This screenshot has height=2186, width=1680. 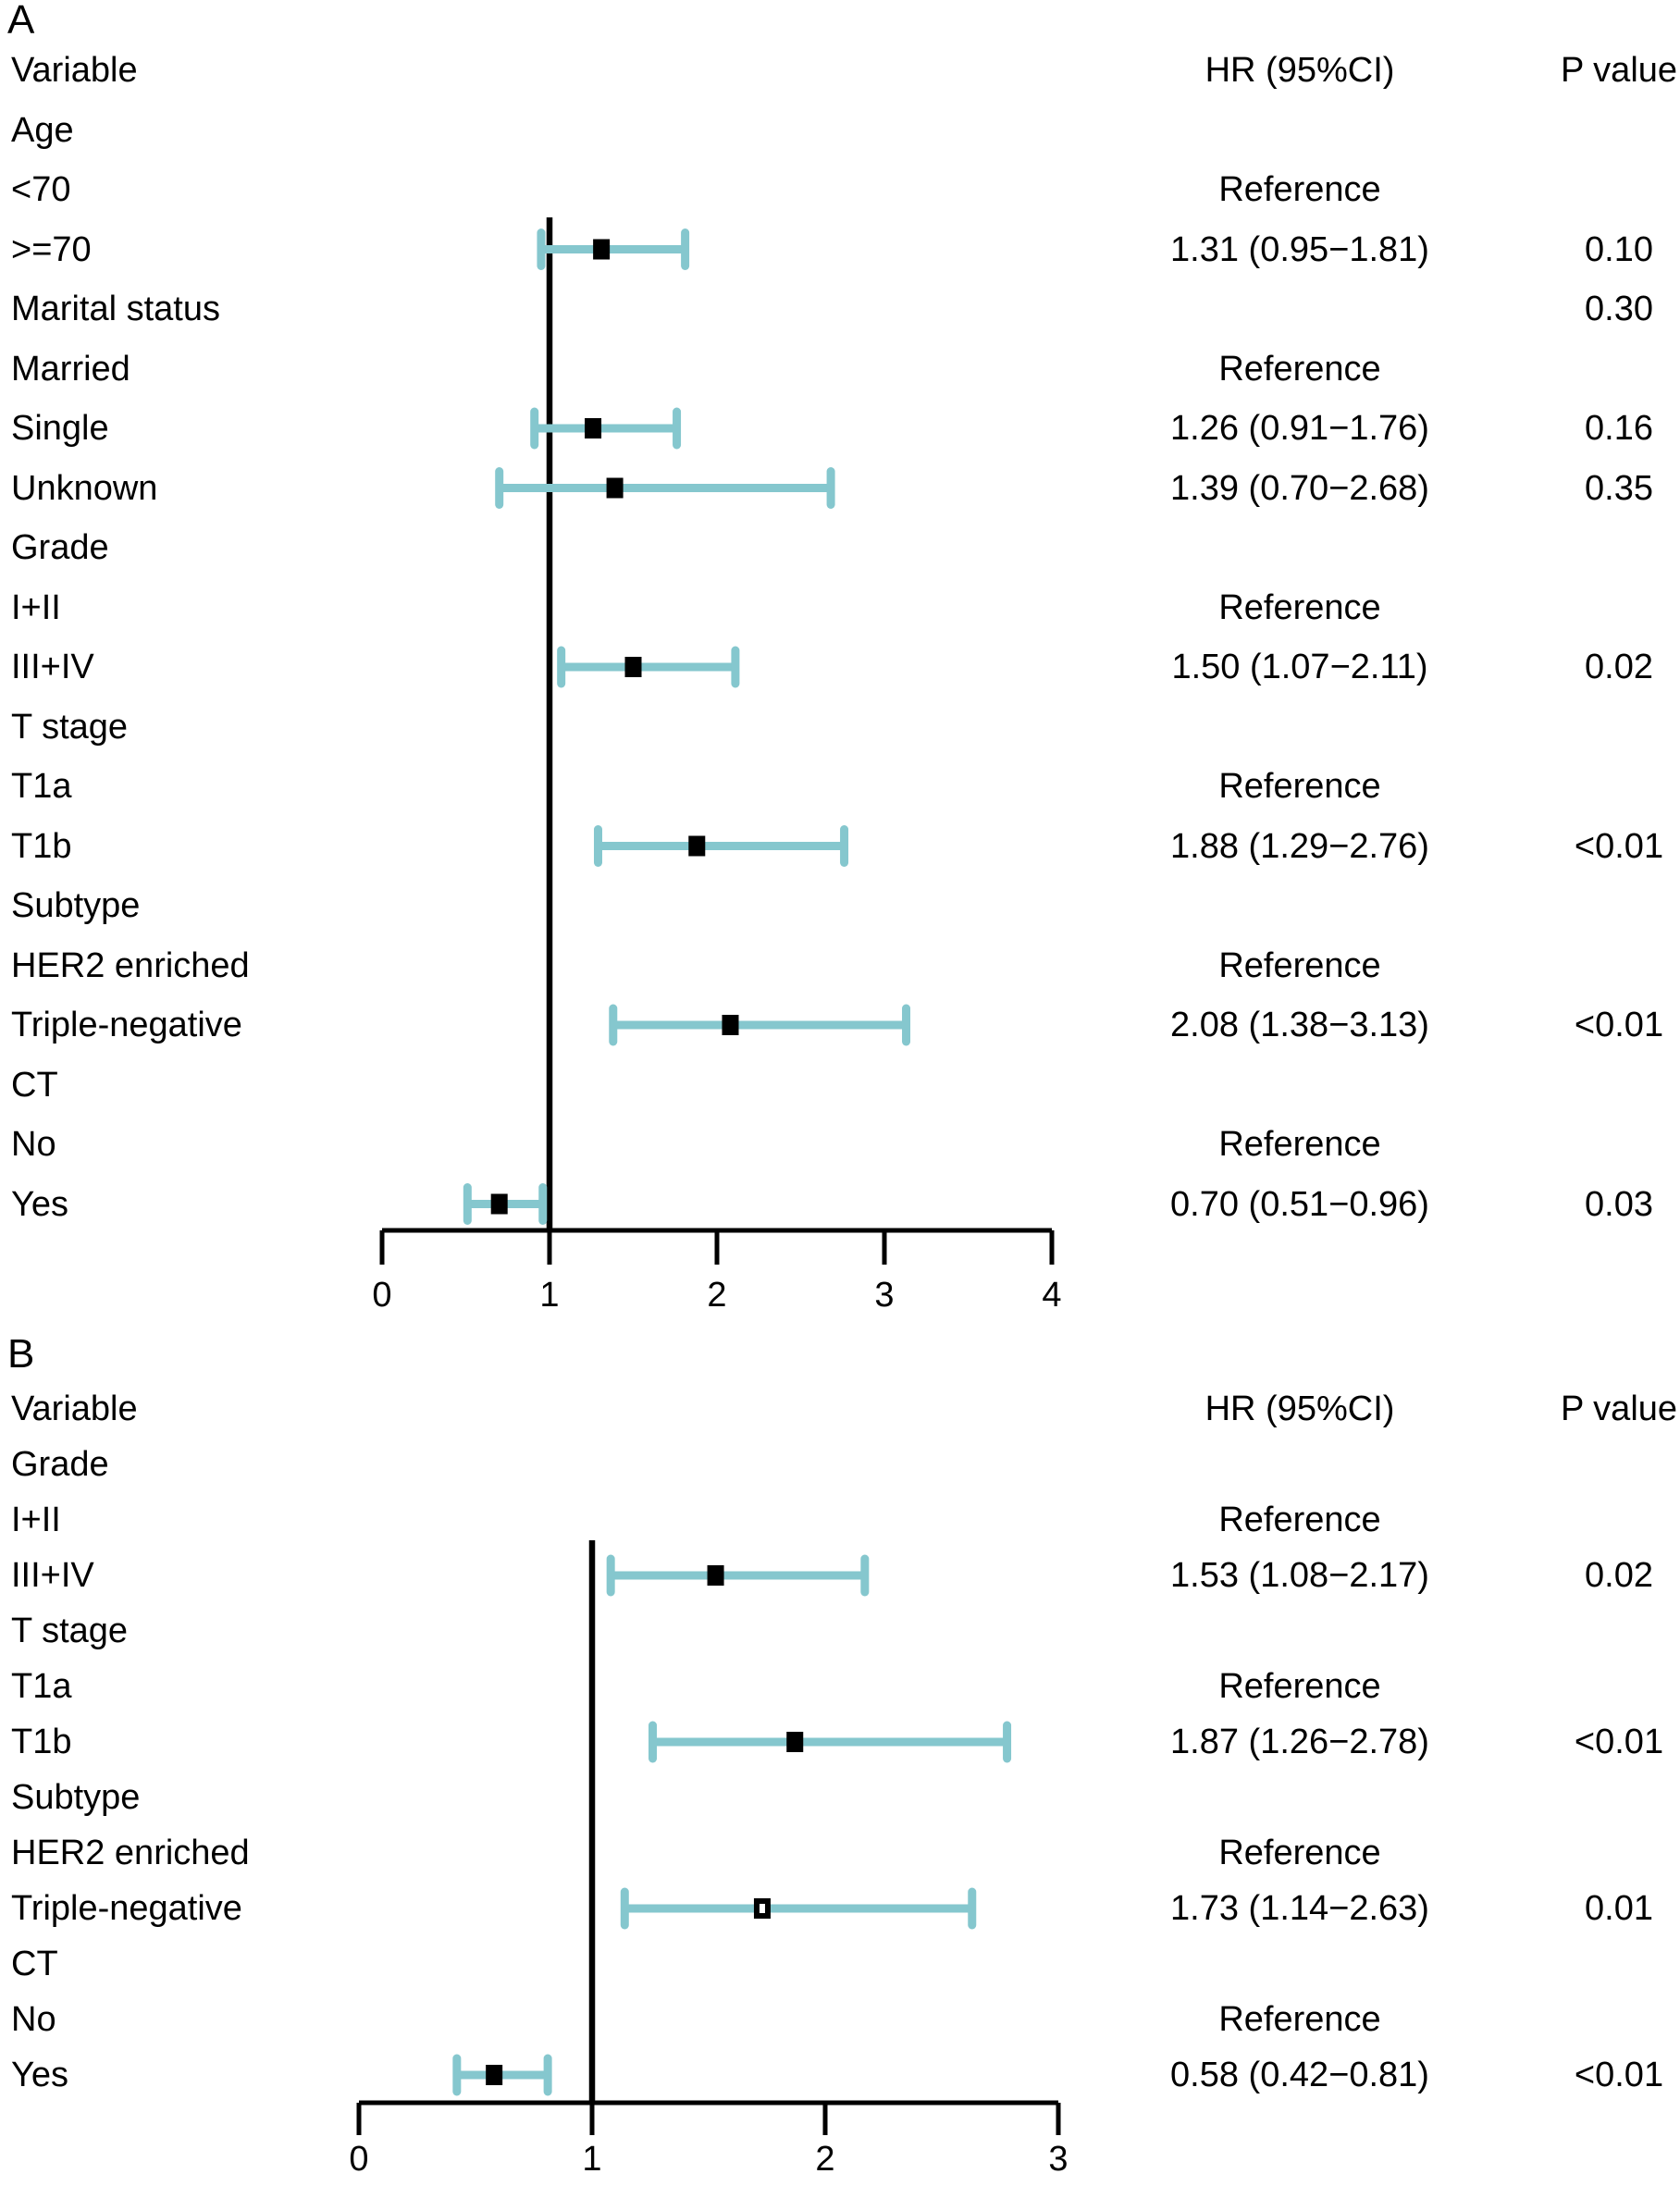 What do you see at coordinates (1299, 1742) in the screenshot?
I see `hr-value: 1.87 (1.26−2.78)` at bounding box center [1299, 1742].